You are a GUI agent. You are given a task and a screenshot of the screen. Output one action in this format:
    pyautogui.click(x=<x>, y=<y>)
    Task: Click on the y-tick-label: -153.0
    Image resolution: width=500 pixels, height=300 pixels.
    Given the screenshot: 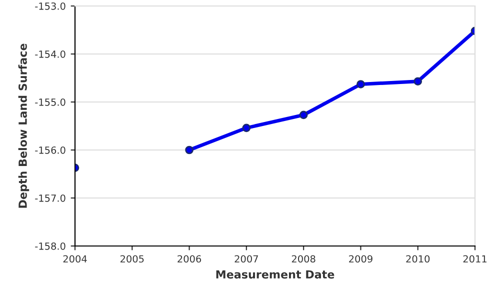 What is the action you would take?
    pyautogui.click(x=50, y=6)
    